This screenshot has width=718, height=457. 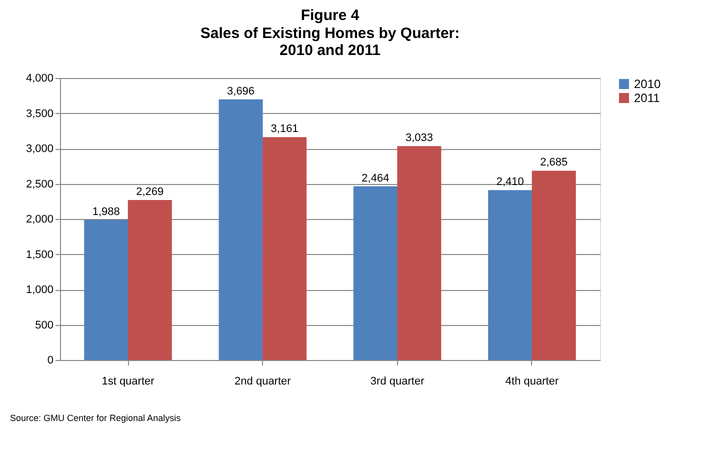 What do you see at coordinates (284, 129) in the screenshot?
I see `data-label: 3,161` at bounding box center [284, 129].